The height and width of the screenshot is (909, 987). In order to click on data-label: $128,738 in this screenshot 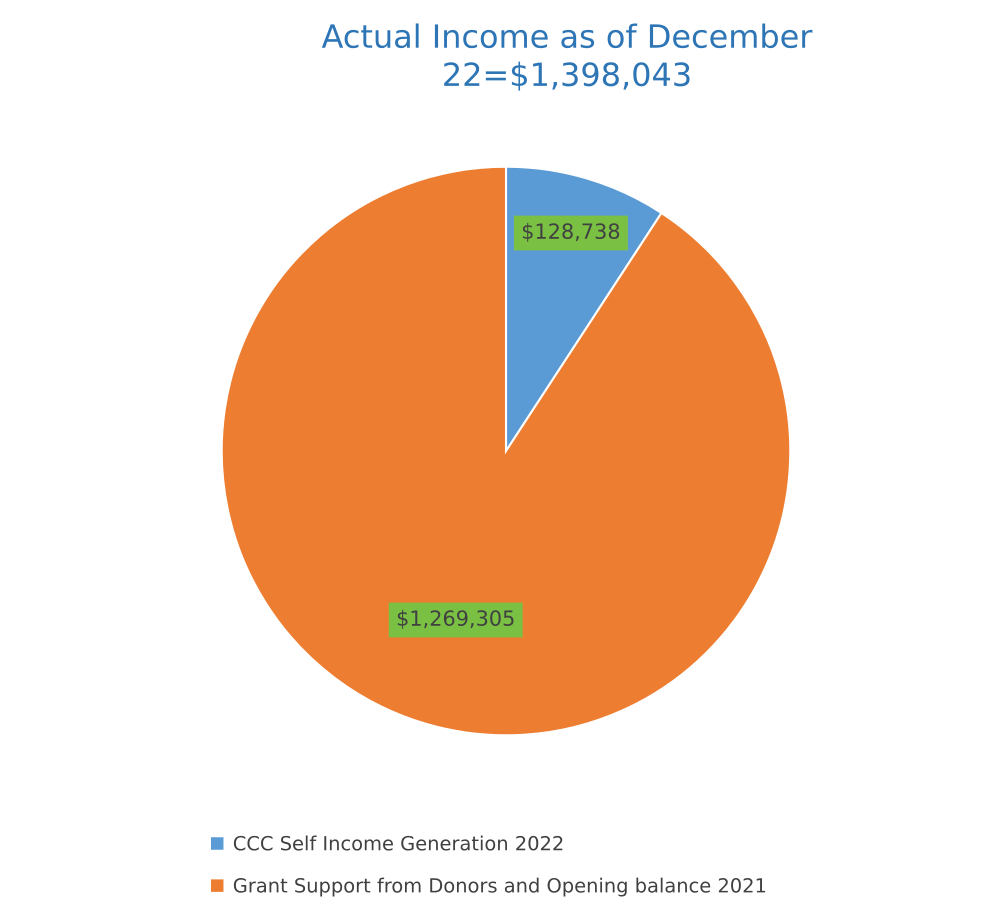, I will do `click(571, 232)`.